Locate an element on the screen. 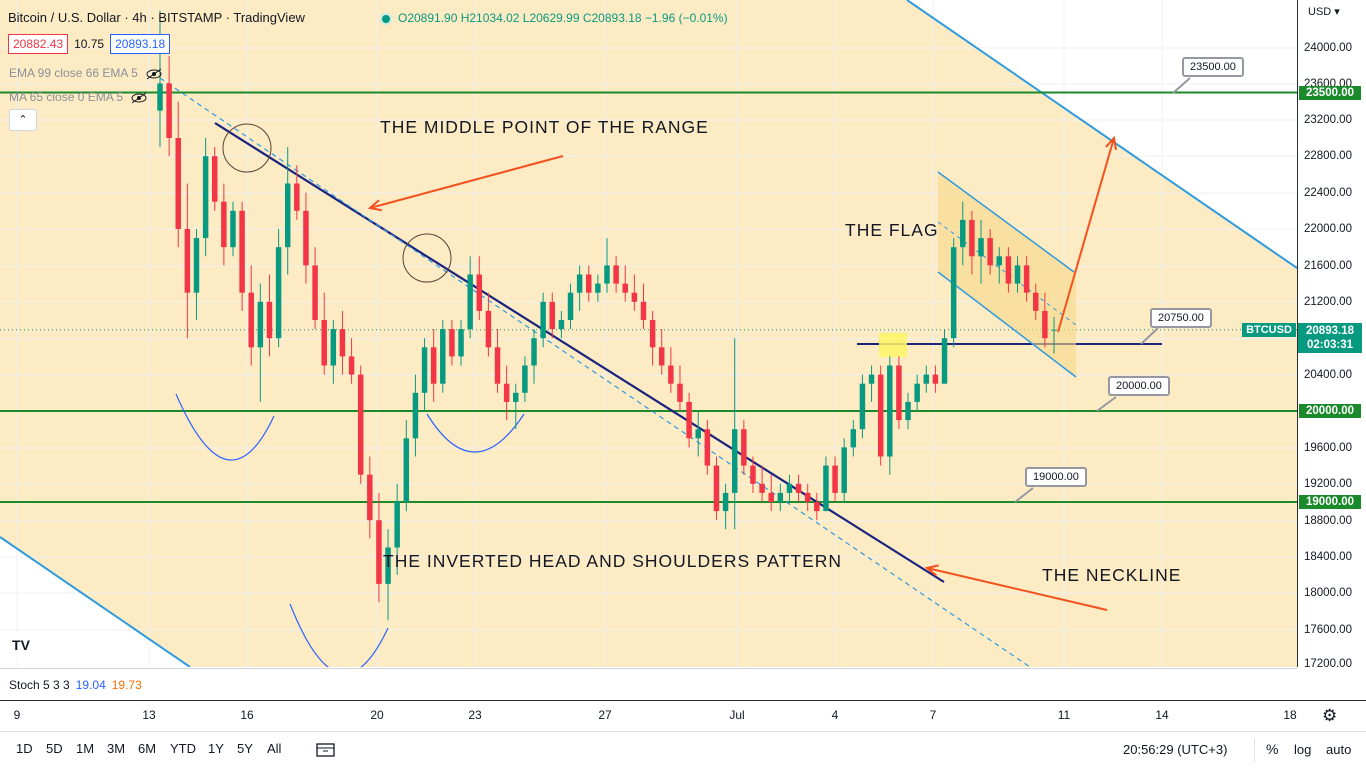  range-5y-button: 5Y is located at coordinates (245, 748).